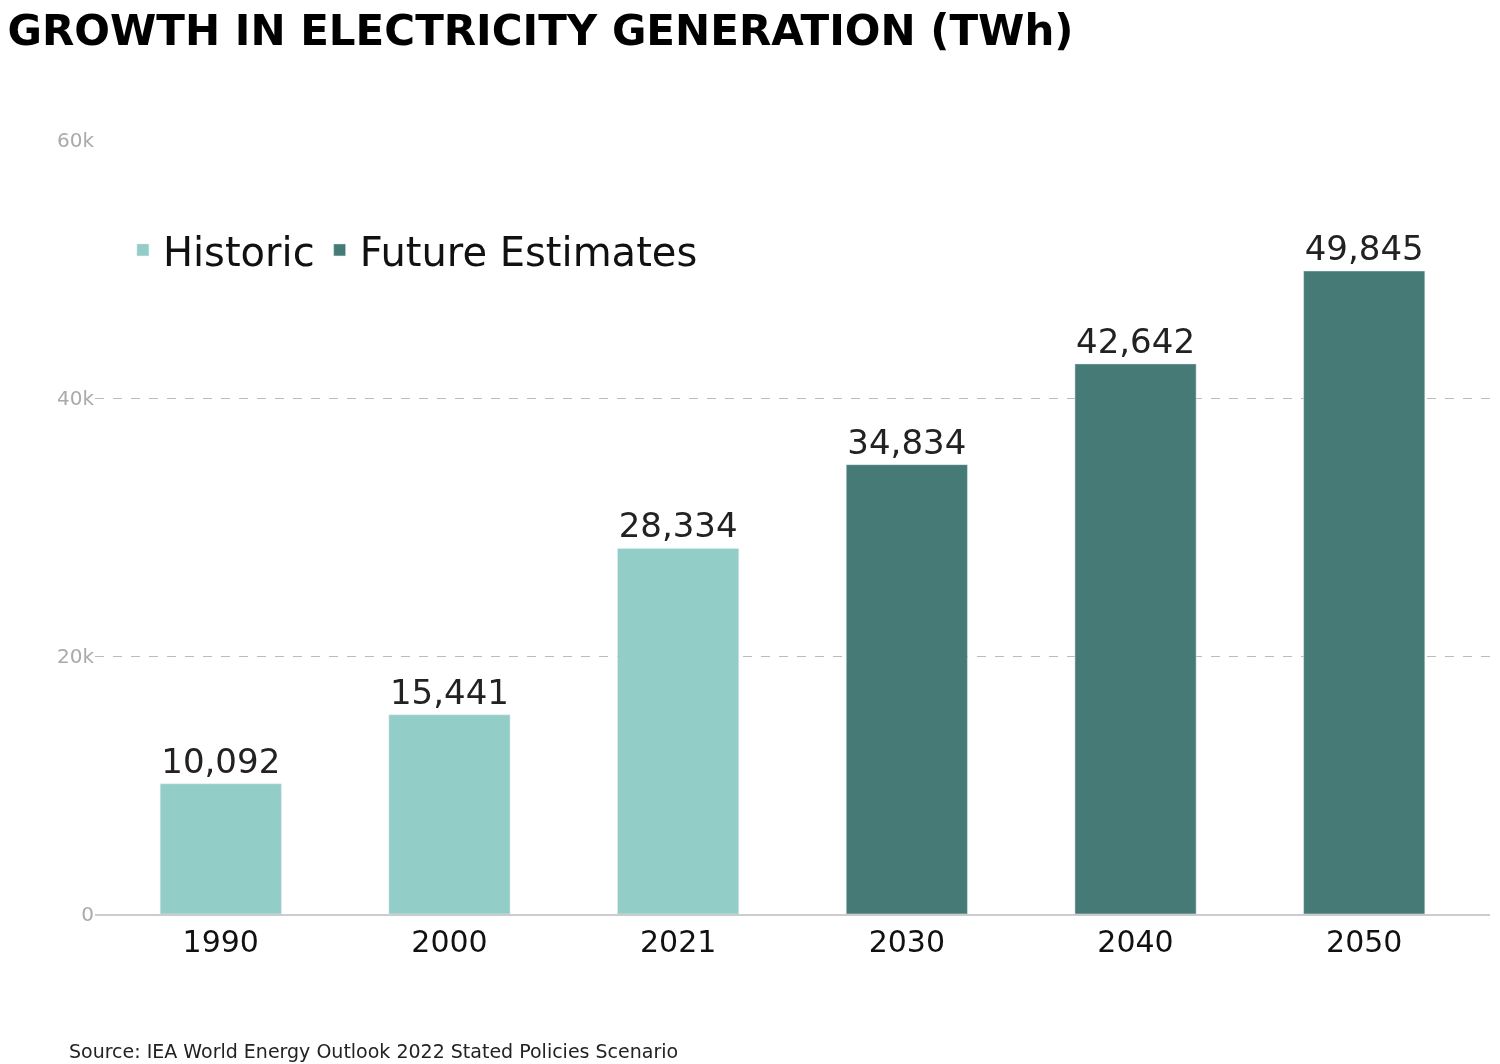 The image size is (1500, 1064). I want to click on x-tick-label: 2040, so click(1135, 941).